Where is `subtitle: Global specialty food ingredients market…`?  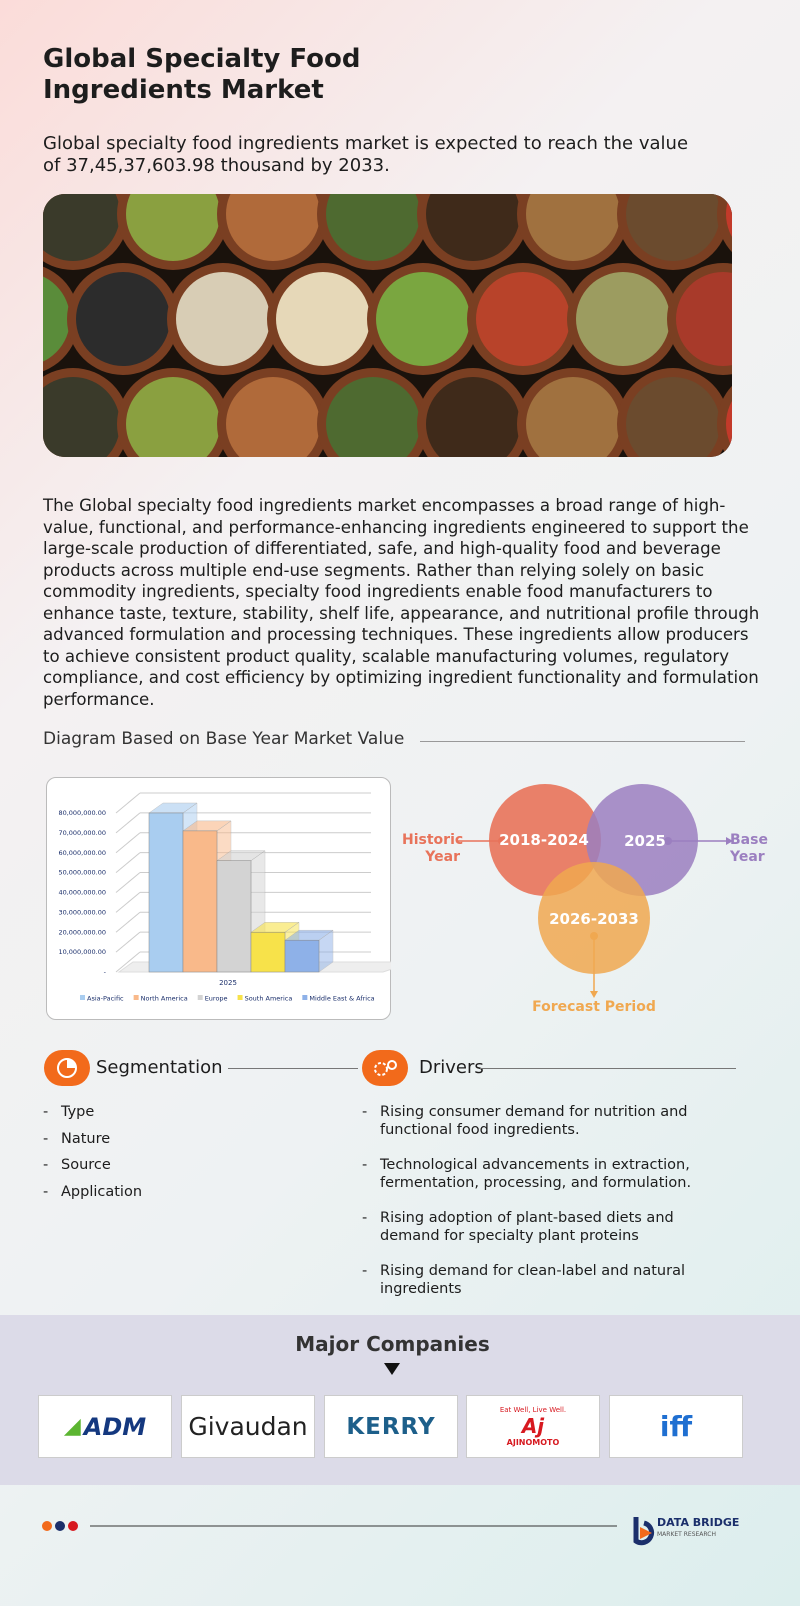 subtitle: Global specialty food ingredients market… is located at coordinates (366, 154).